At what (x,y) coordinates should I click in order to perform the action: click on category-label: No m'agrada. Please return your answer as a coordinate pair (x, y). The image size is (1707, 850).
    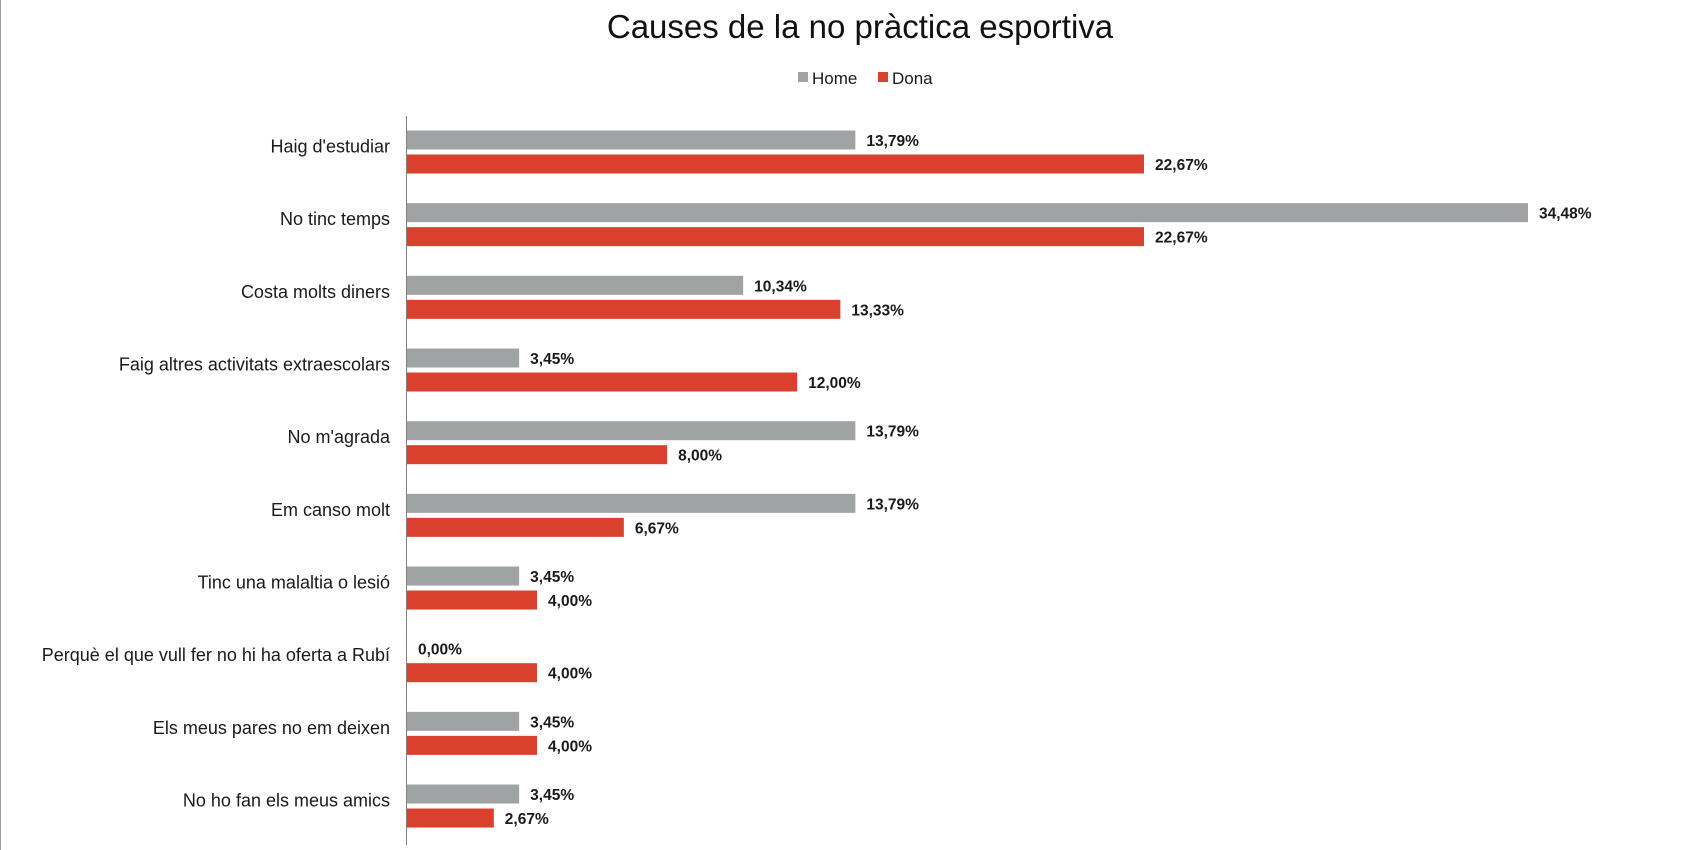
    Looking at the image, I should click on (339, 437).